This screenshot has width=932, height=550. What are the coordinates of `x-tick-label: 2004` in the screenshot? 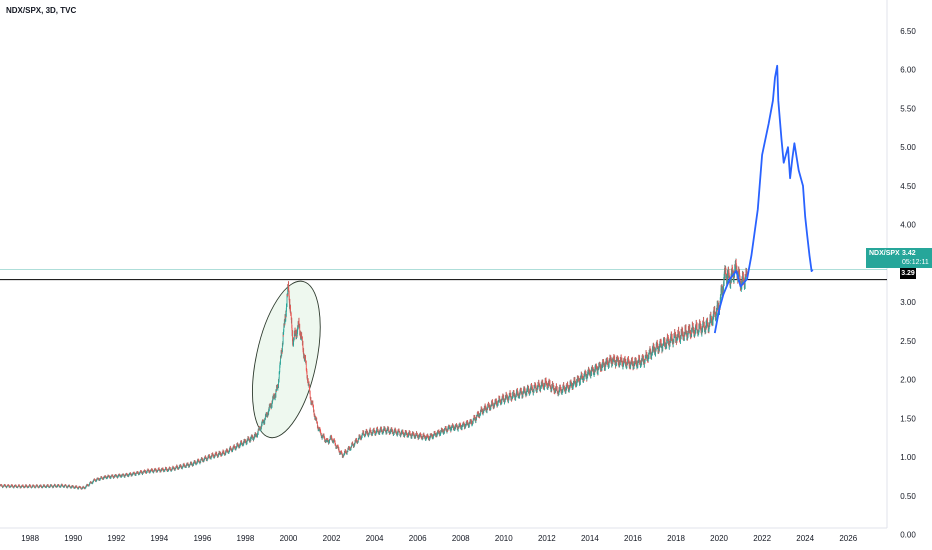 It's located at (375, 538).